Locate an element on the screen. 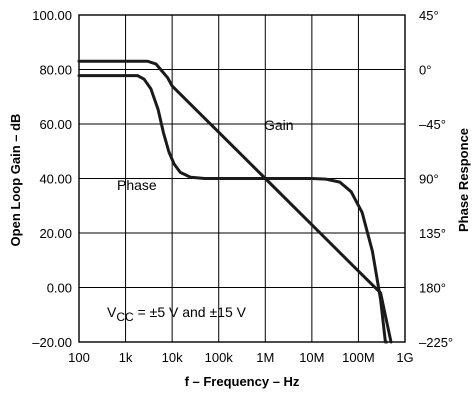 This screenshot has height=393, width=474. y-tick-label-right: 90° is located at coordinates (429, 179).